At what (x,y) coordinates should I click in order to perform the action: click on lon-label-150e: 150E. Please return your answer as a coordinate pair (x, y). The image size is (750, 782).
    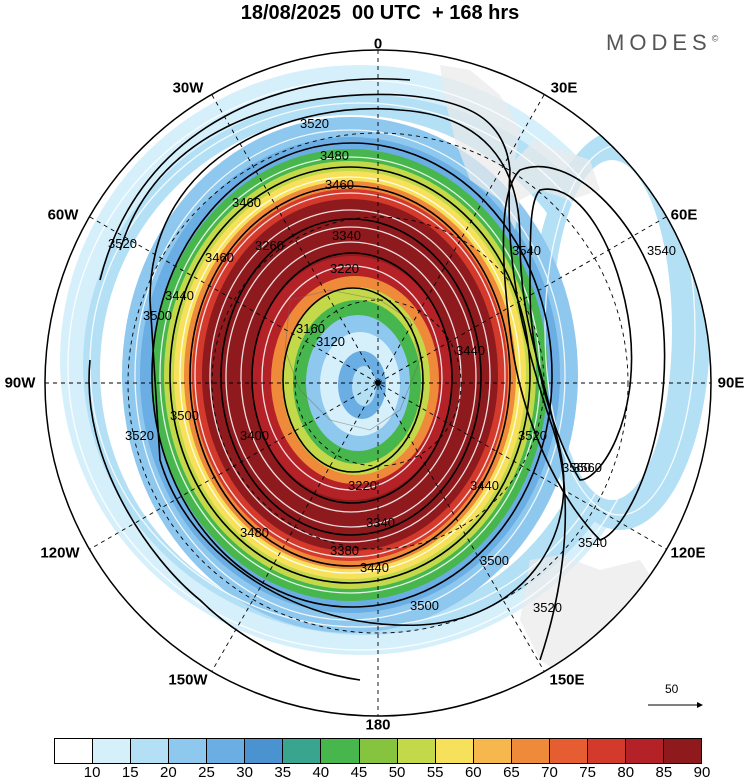
    Looking at the image, I should click on (567, 680).